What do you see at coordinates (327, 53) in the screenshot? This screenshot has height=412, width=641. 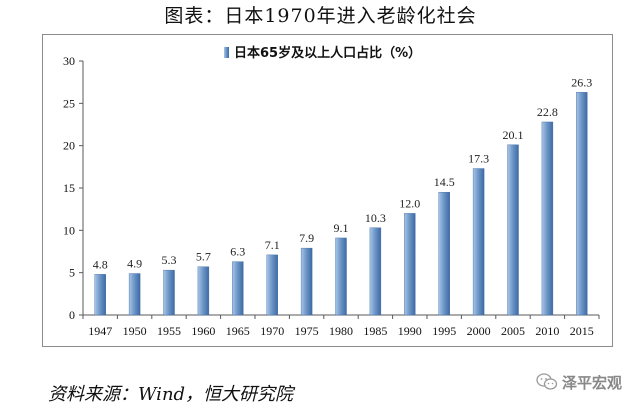 I see `legend-label: 日本65岁及以上人口占比（%）` at bounding box center [327, 53].